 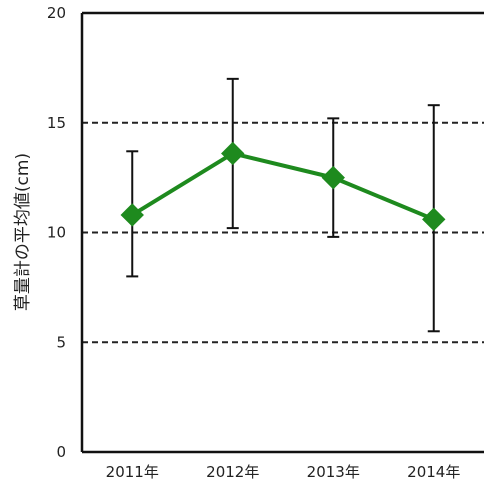 I want to click on y-tick-label-15: 15, so click(x=56, y=123).